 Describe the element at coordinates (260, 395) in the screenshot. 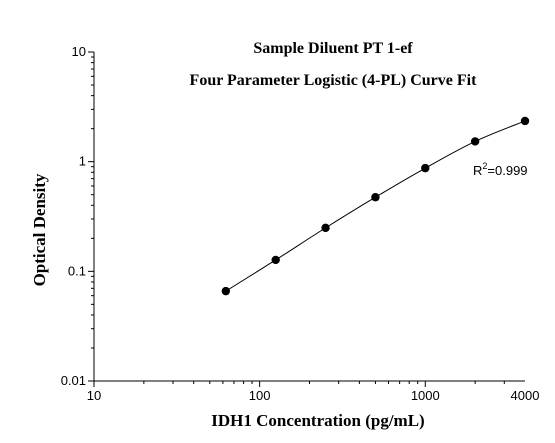

I see `x-tick-label: 100` at that location.